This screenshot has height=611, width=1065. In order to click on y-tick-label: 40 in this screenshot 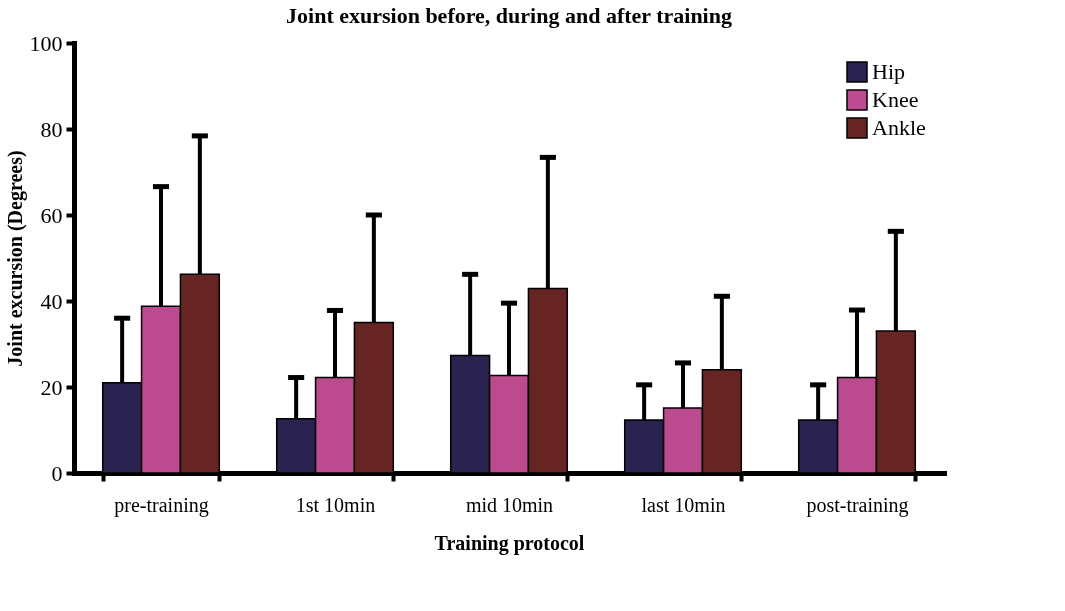, I will do `click(51, 301)`.